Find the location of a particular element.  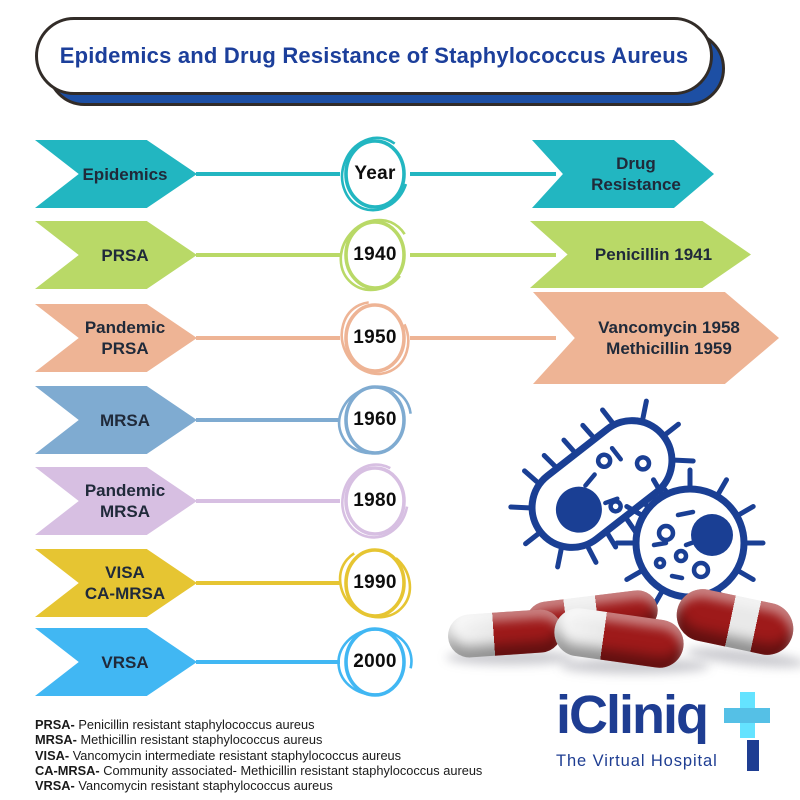

vrsa-arrow: VRSA is located at coordinates (116, 662).